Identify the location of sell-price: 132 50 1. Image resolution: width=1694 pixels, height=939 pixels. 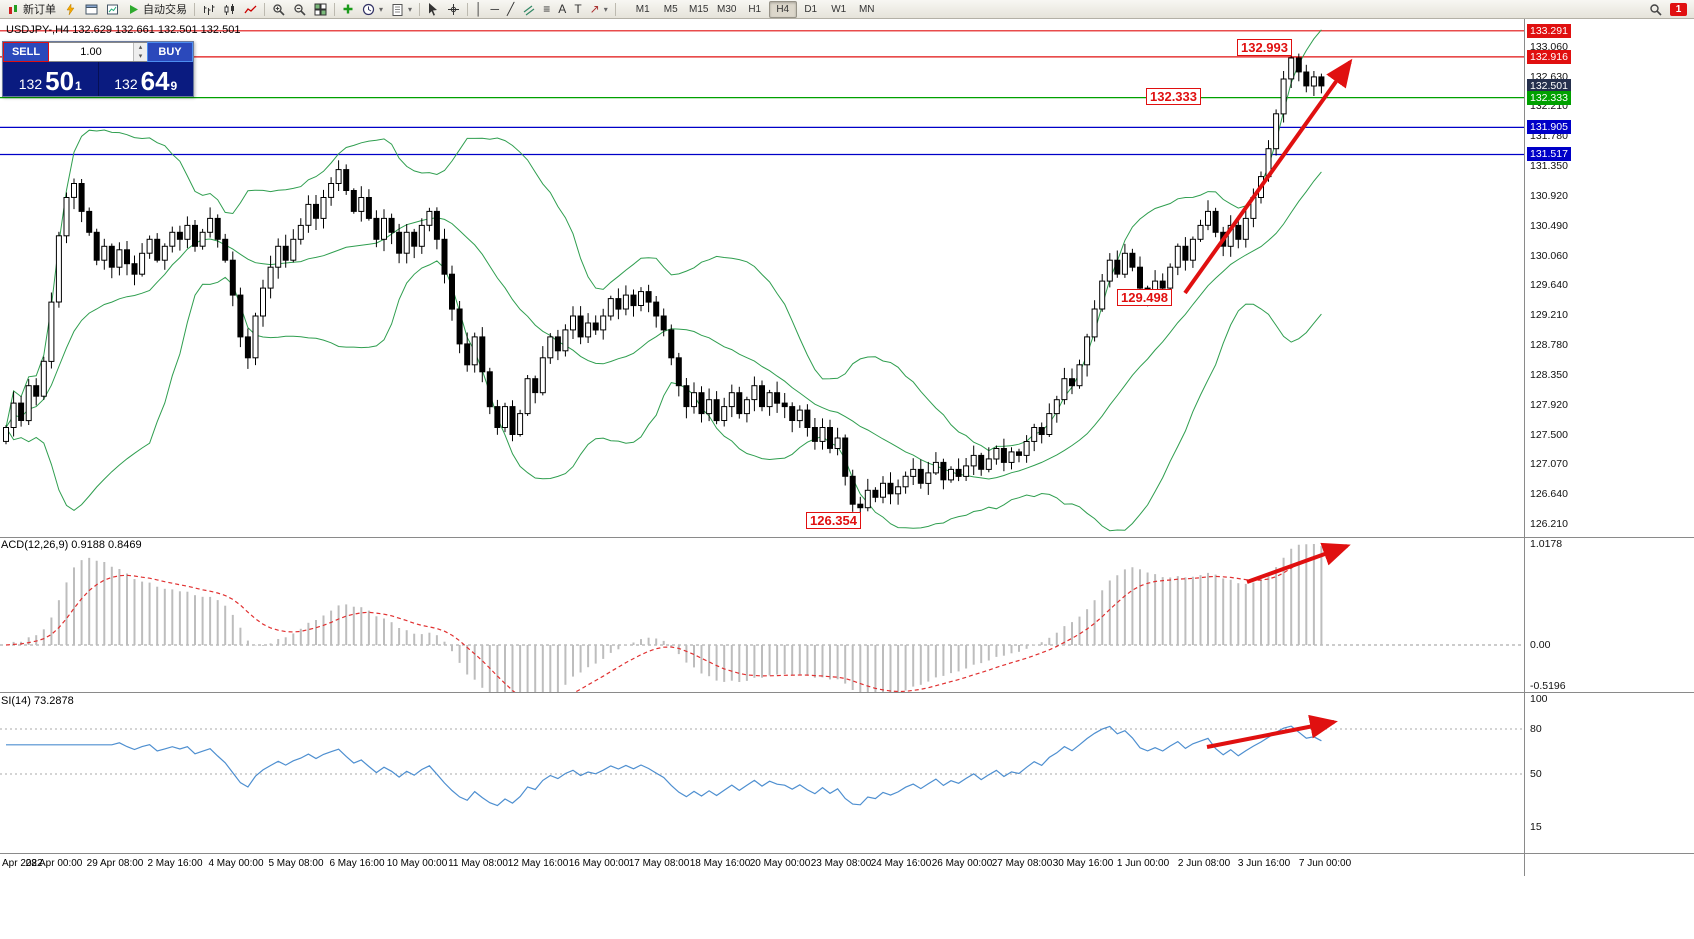
(50, 79).